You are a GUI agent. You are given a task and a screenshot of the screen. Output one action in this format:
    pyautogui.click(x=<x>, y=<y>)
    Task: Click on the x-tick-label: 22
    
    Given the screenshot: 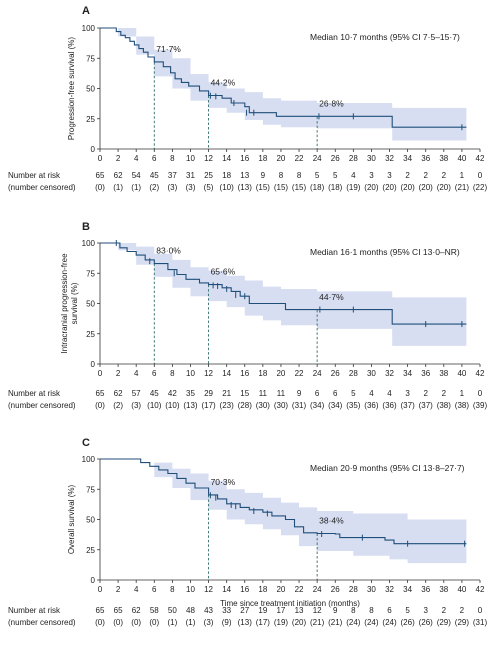 What is the action you would take?
    pyautogui.click(x=299, y=158)
    